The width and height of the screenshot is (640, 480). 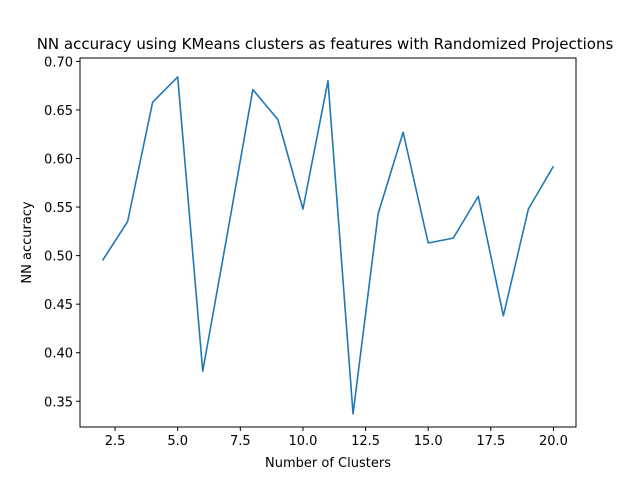 I want to click on x-tick-label: 2.5, so click(x=115, y=441).